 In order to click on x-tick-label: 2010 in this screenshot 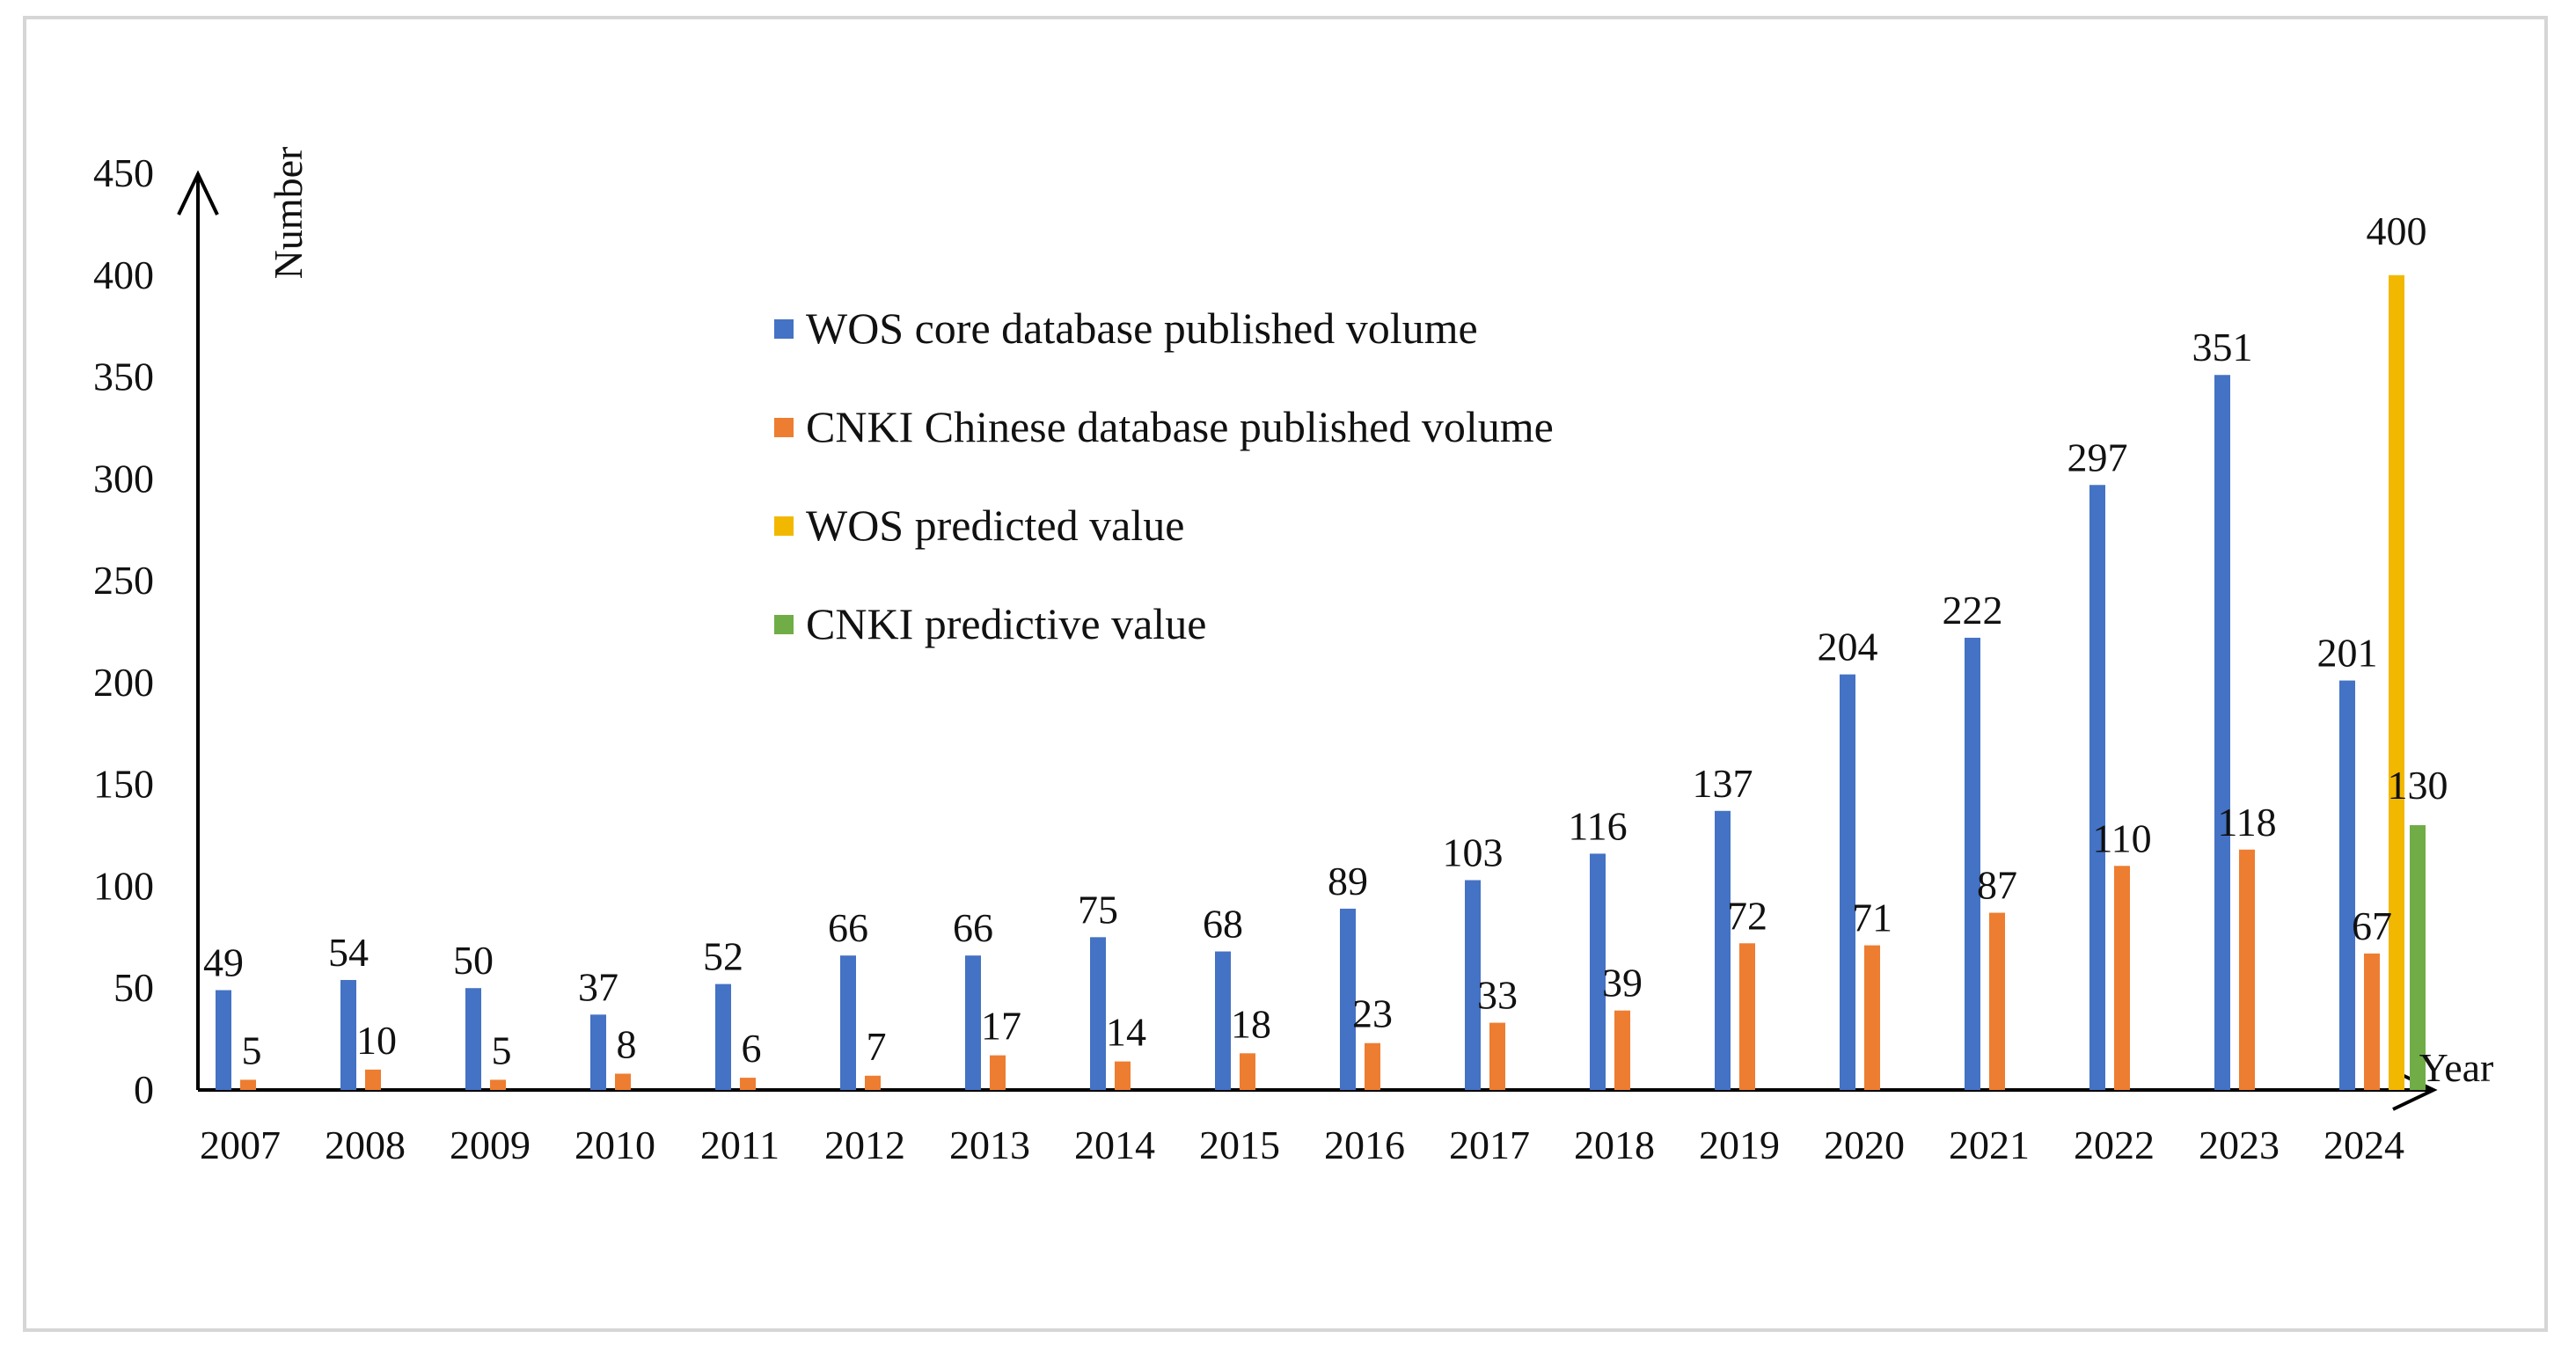, I will do `click(614, 1145)`.